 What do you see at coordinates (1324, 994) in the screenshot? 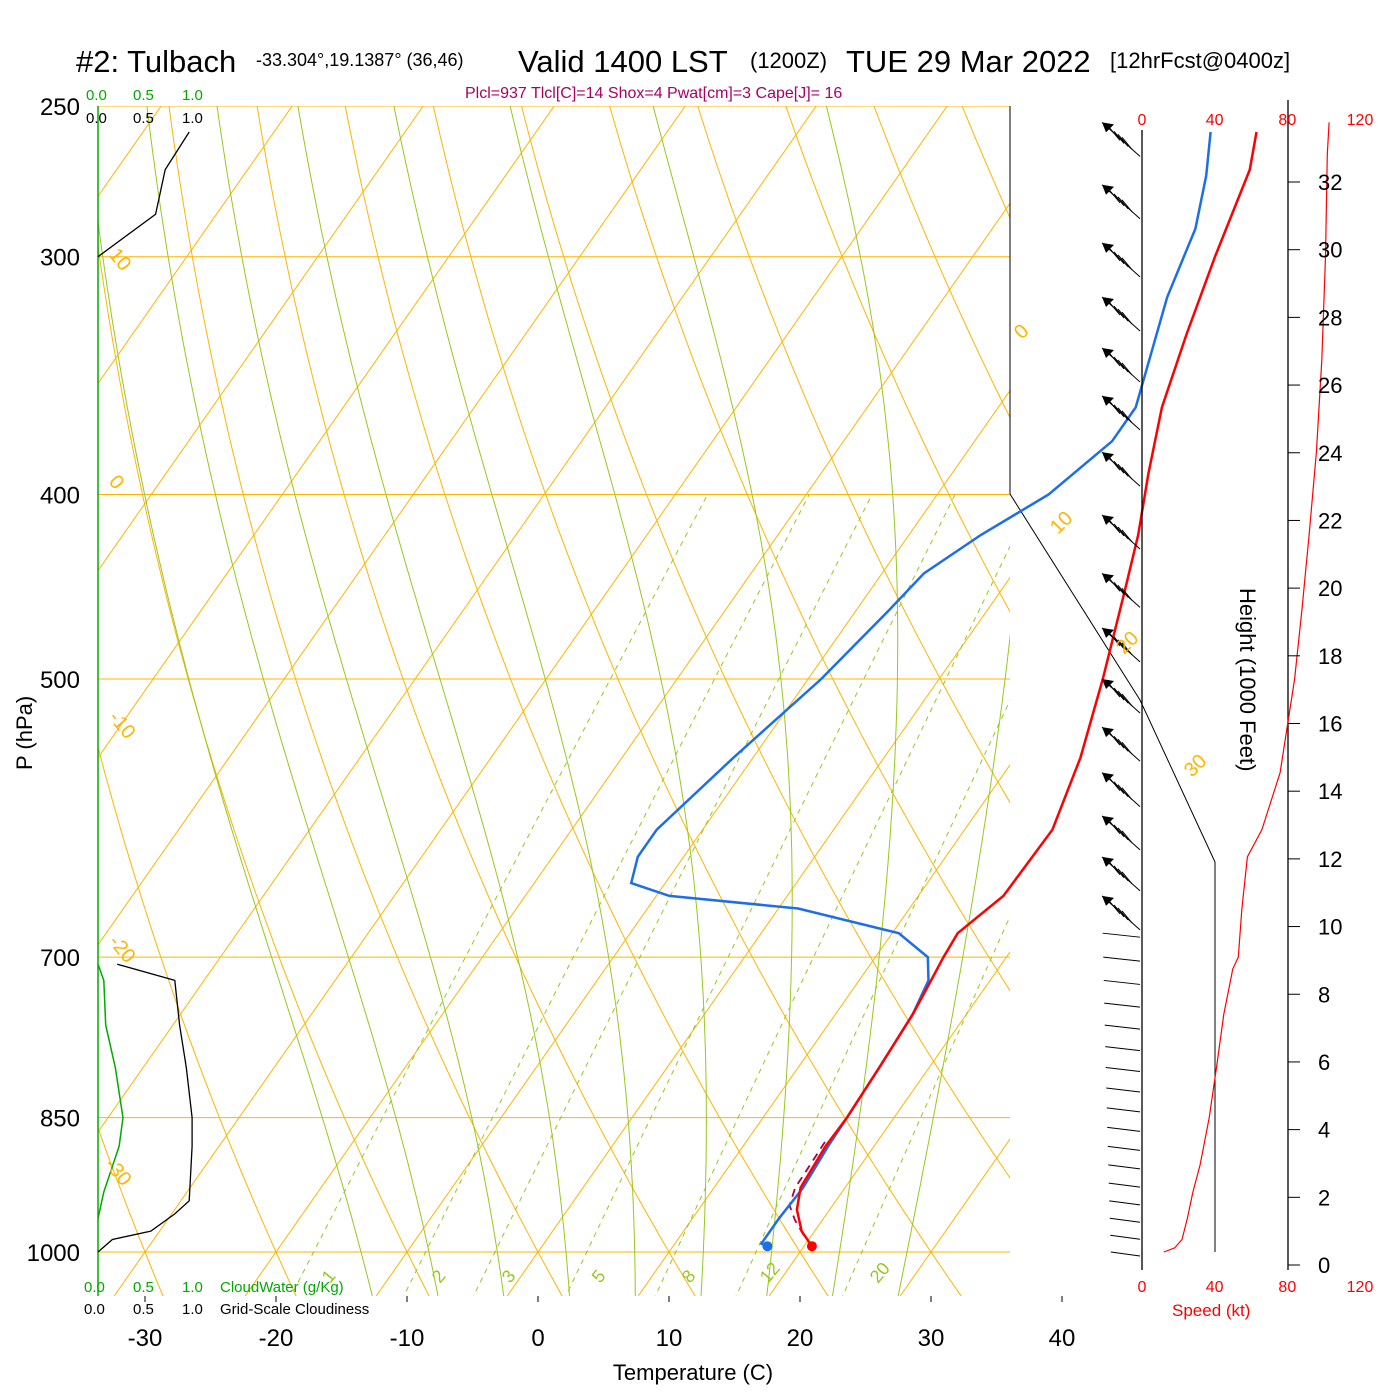
I see `height-tick-label: 8` at bounding box center [1324, 994].